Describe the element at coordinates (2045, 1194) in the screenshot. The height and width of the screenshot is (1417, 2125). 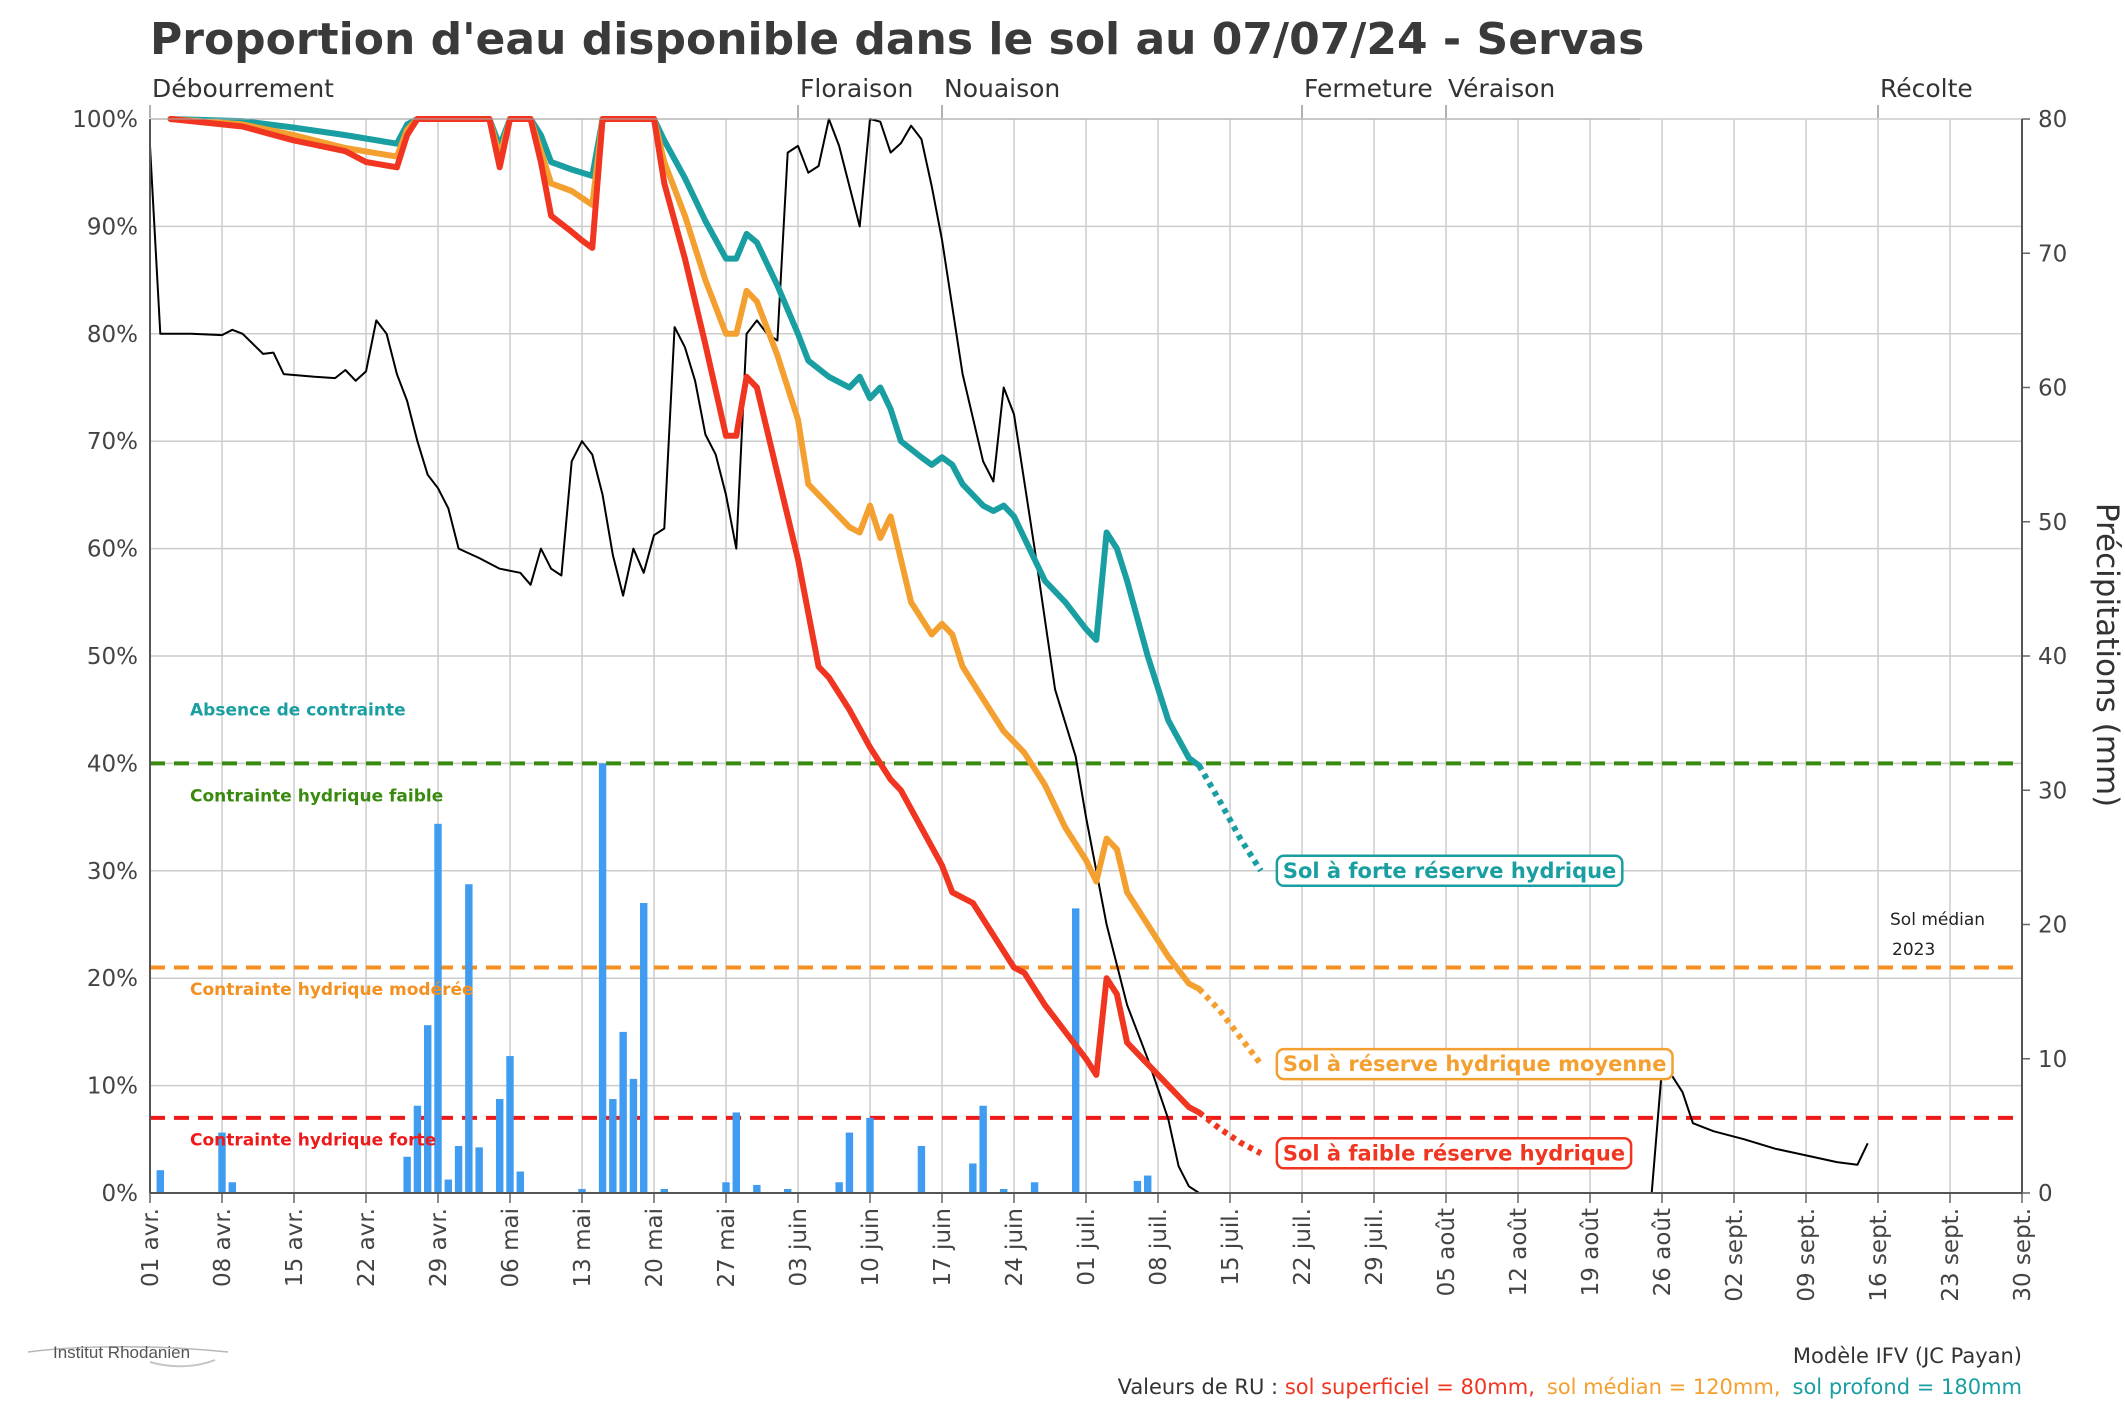
I see `y-right-tick-label: 0` at that location.